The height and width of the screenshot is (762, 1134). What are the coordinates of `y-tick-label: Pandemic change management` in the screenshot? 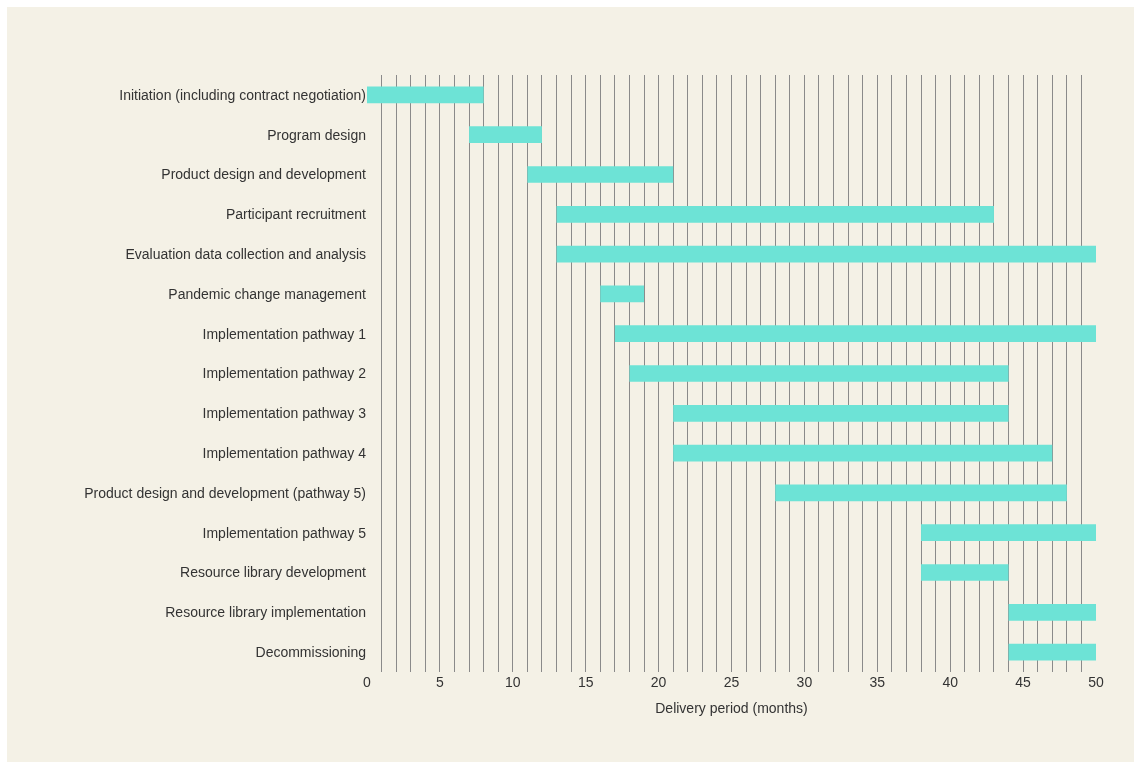 It's located at (267, 293).